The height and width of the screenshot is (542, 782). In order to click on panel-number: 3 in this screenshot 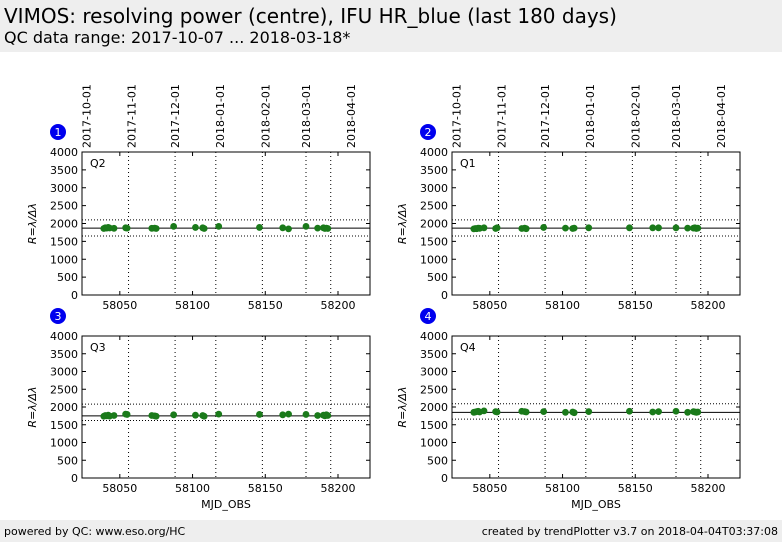, I will do `click(58, 316)`.